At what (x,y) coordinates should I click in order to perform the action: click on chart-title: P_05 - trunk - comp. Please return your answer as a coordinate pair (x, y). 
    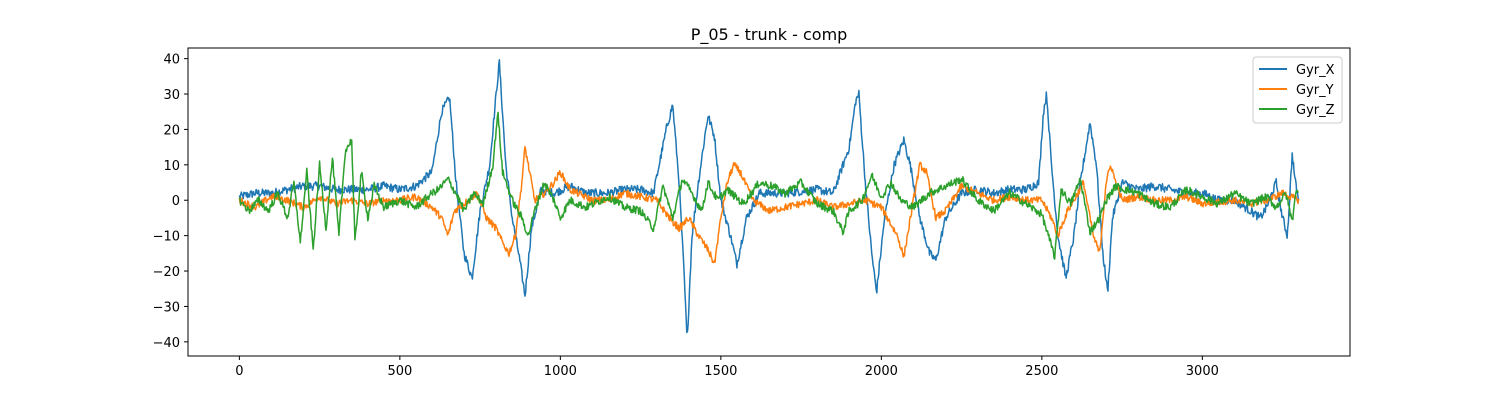
    Looking at the image, I should click on (769, 35).